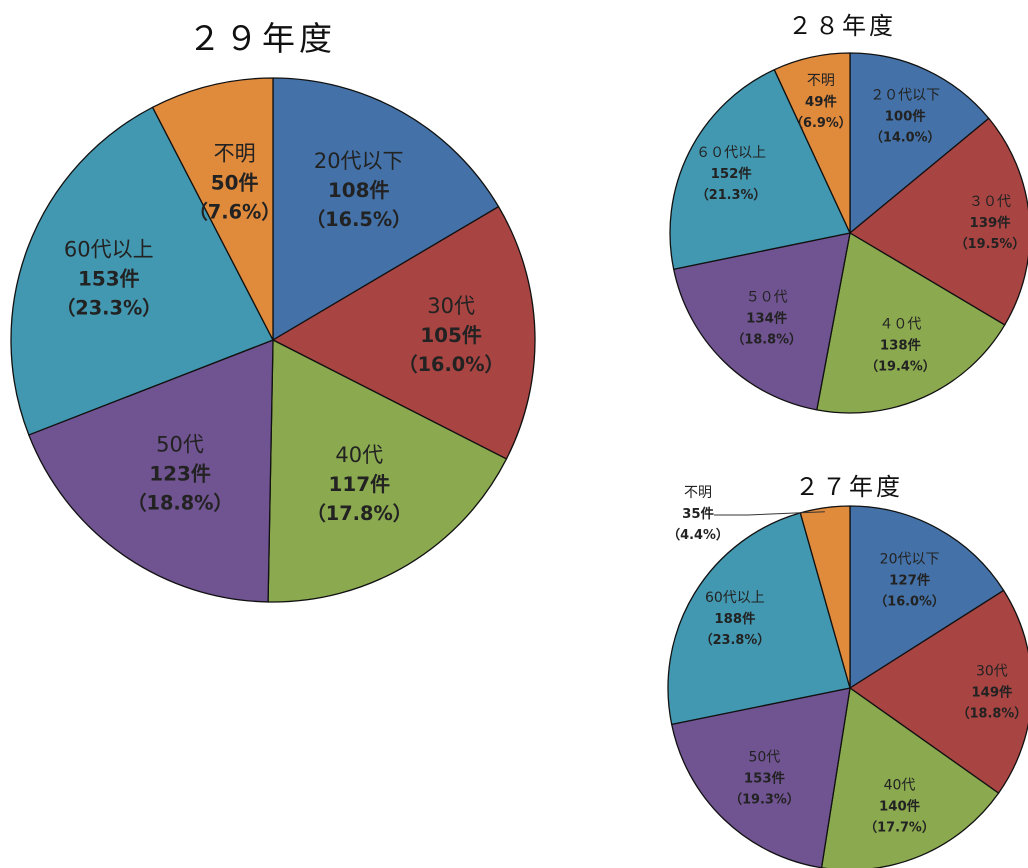  I want to click on slice-percent-label: （19.4%）, so click(900, 366).